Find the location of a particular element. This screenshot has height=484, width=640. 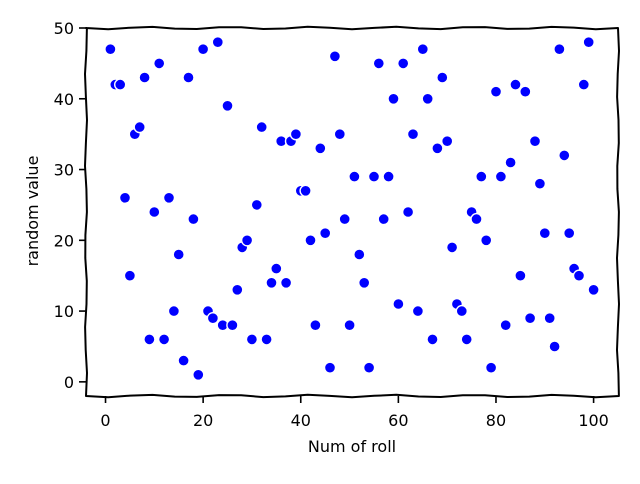

x-tick-label: 60 is located at coordinates (398, 420).